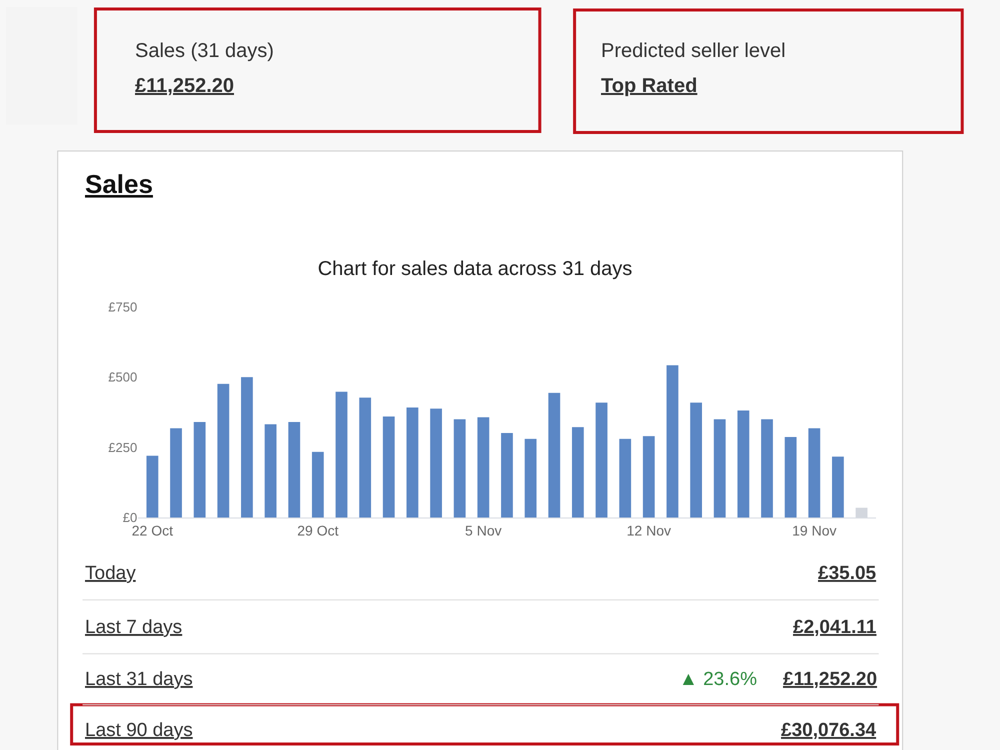  I want to click on x-tick-label: 29 Oct, so click(318, 530).